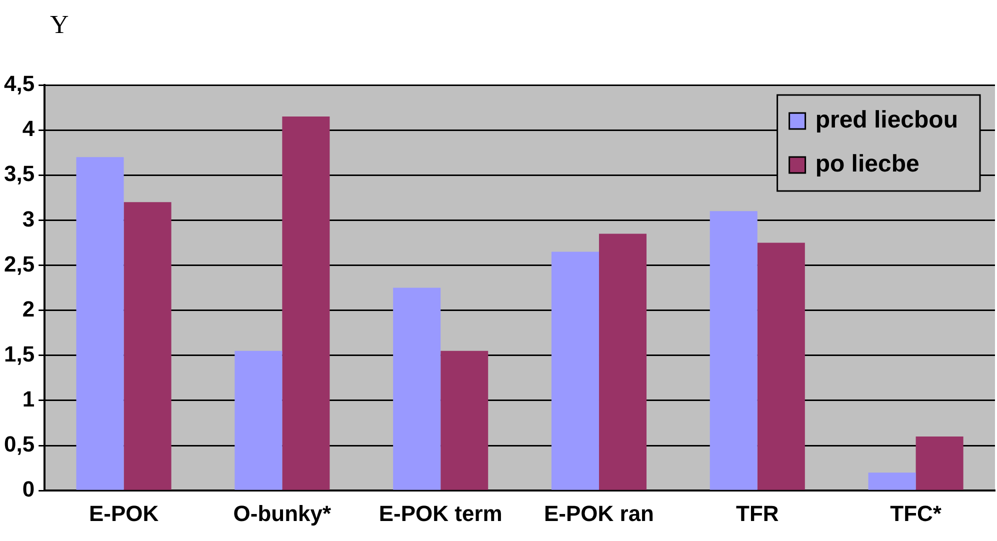 The width and height of the screenshot is (997, 541). Describe the element at coordinates (123, 513) in the screenshot. I see `x-tick-label: E-POK` at that location.